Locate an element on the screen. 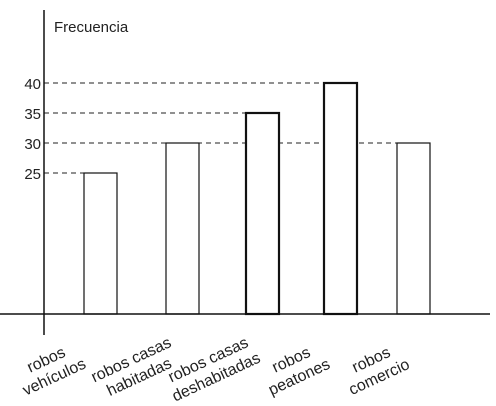  category-label: robosvehículos is located at coordinates (50, 368).